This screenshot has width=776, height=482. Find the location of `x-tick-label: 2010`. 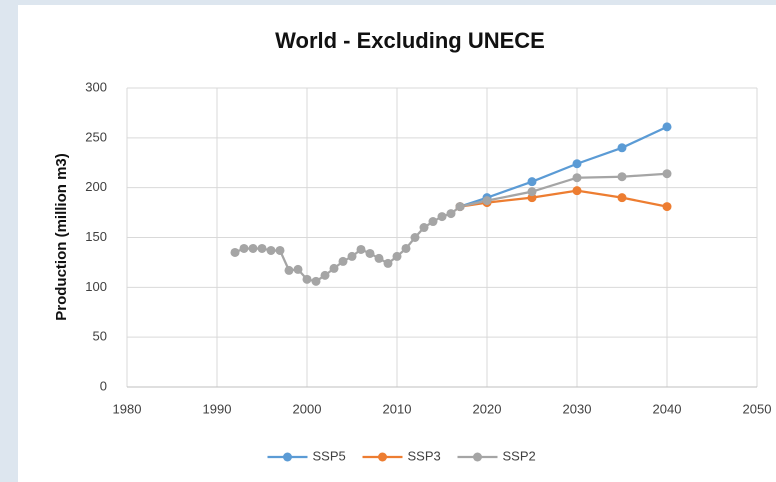

x-tick-label: 2010 is located at coordinates (397, 408).